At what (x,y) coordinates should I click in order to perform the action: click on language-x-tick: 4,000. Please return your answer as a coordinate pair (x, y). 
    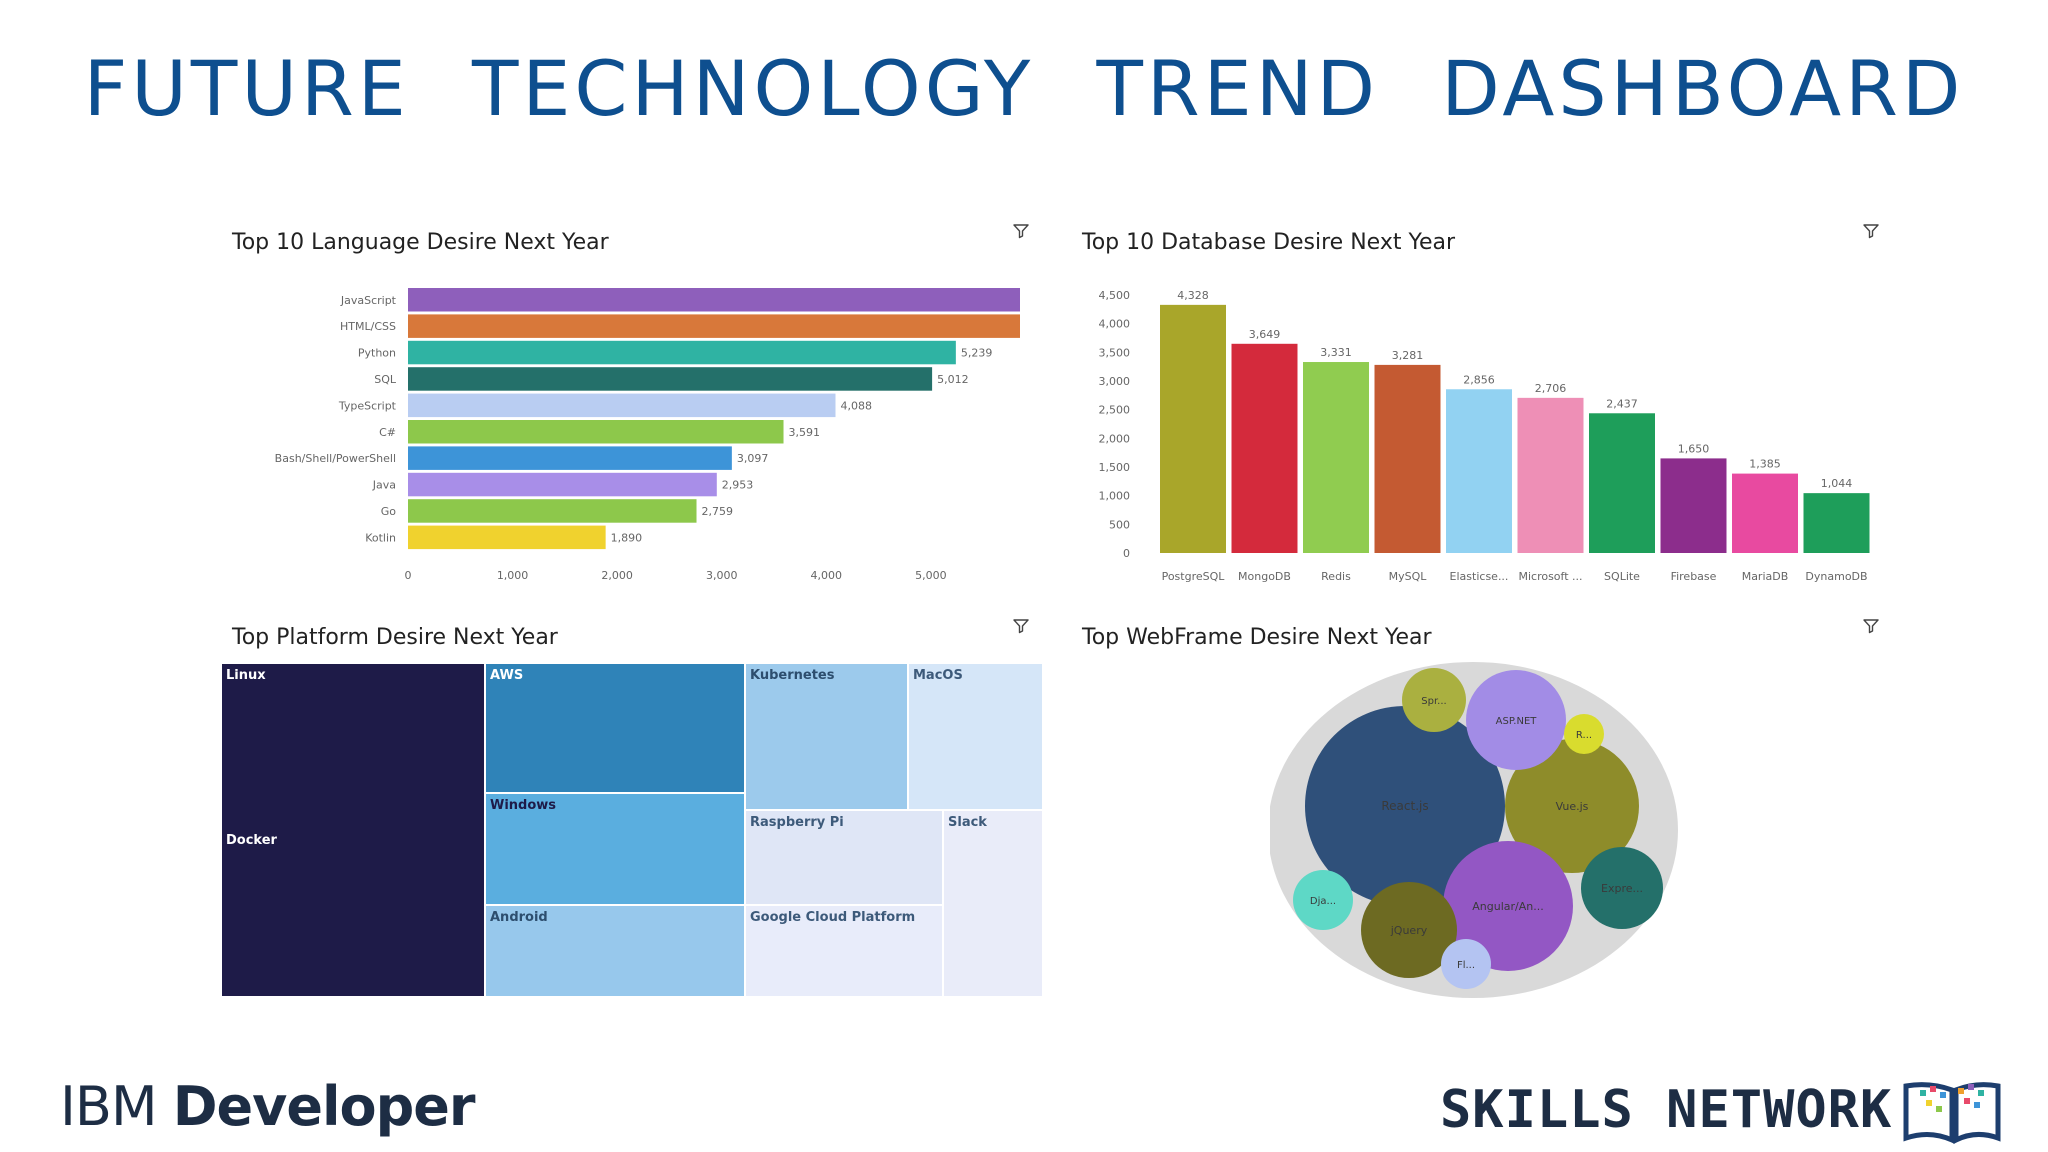
    Looking at the image, I should click on (827, 575).